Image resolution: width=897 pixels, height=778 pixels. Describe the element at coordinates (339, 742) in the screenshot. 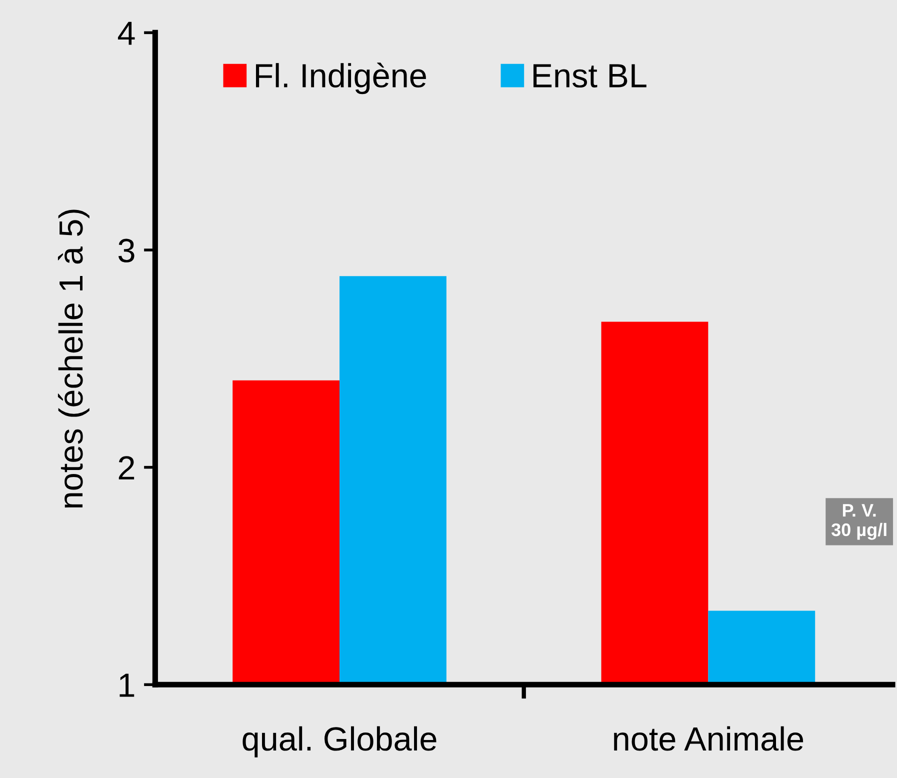

I see `x-tick-label: qual. Globale` at that location.